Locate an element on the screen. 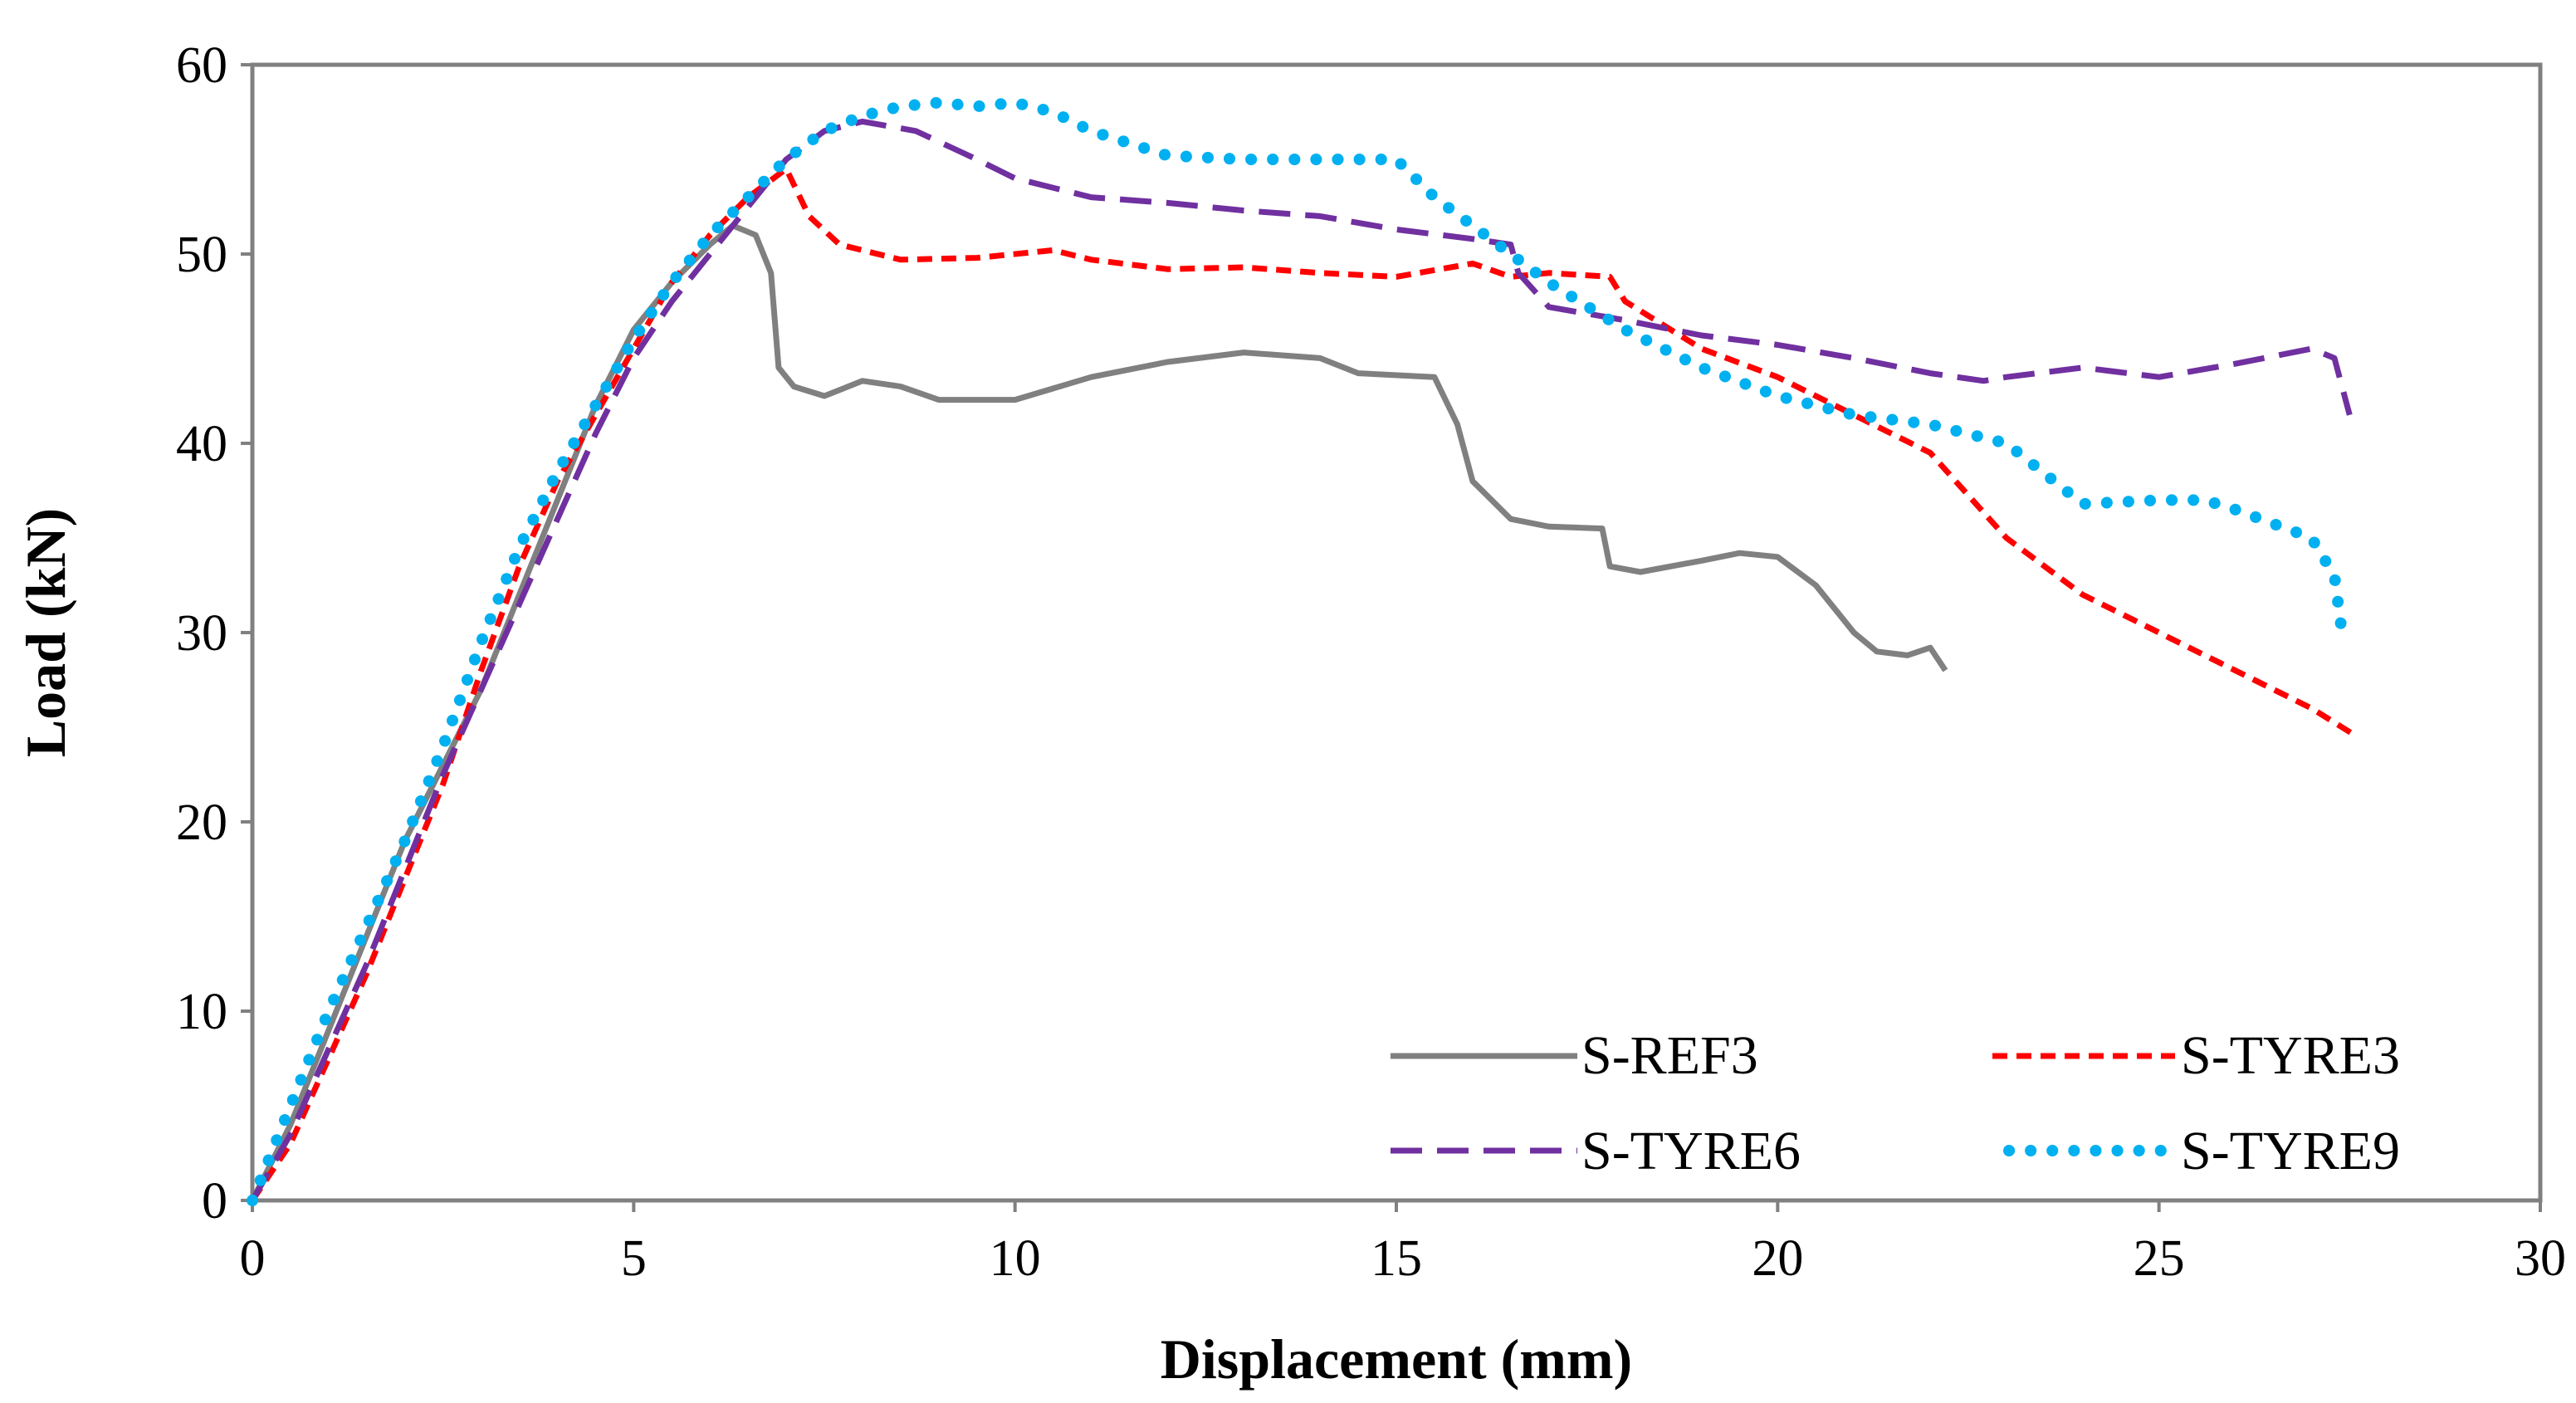  legend: S-REF3 S-TYRE3 S-TYRE6 S-TYRE9 is located at coordinates (1895, 1103).